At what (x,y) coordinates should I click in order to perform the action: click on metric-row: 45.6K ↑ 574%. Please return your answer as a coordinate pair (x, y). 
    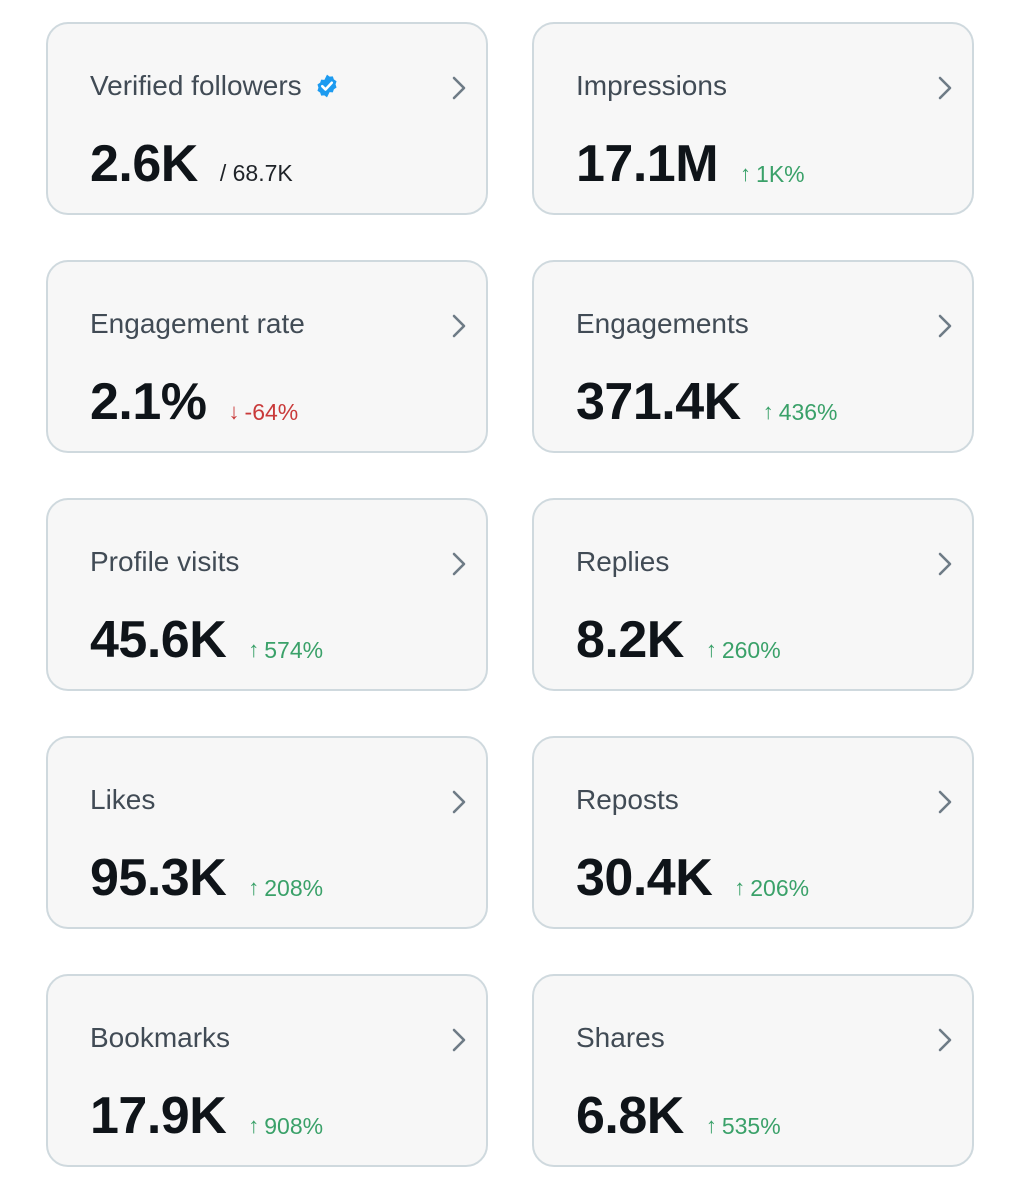
    Looking at the image, I should click on (206, 640).